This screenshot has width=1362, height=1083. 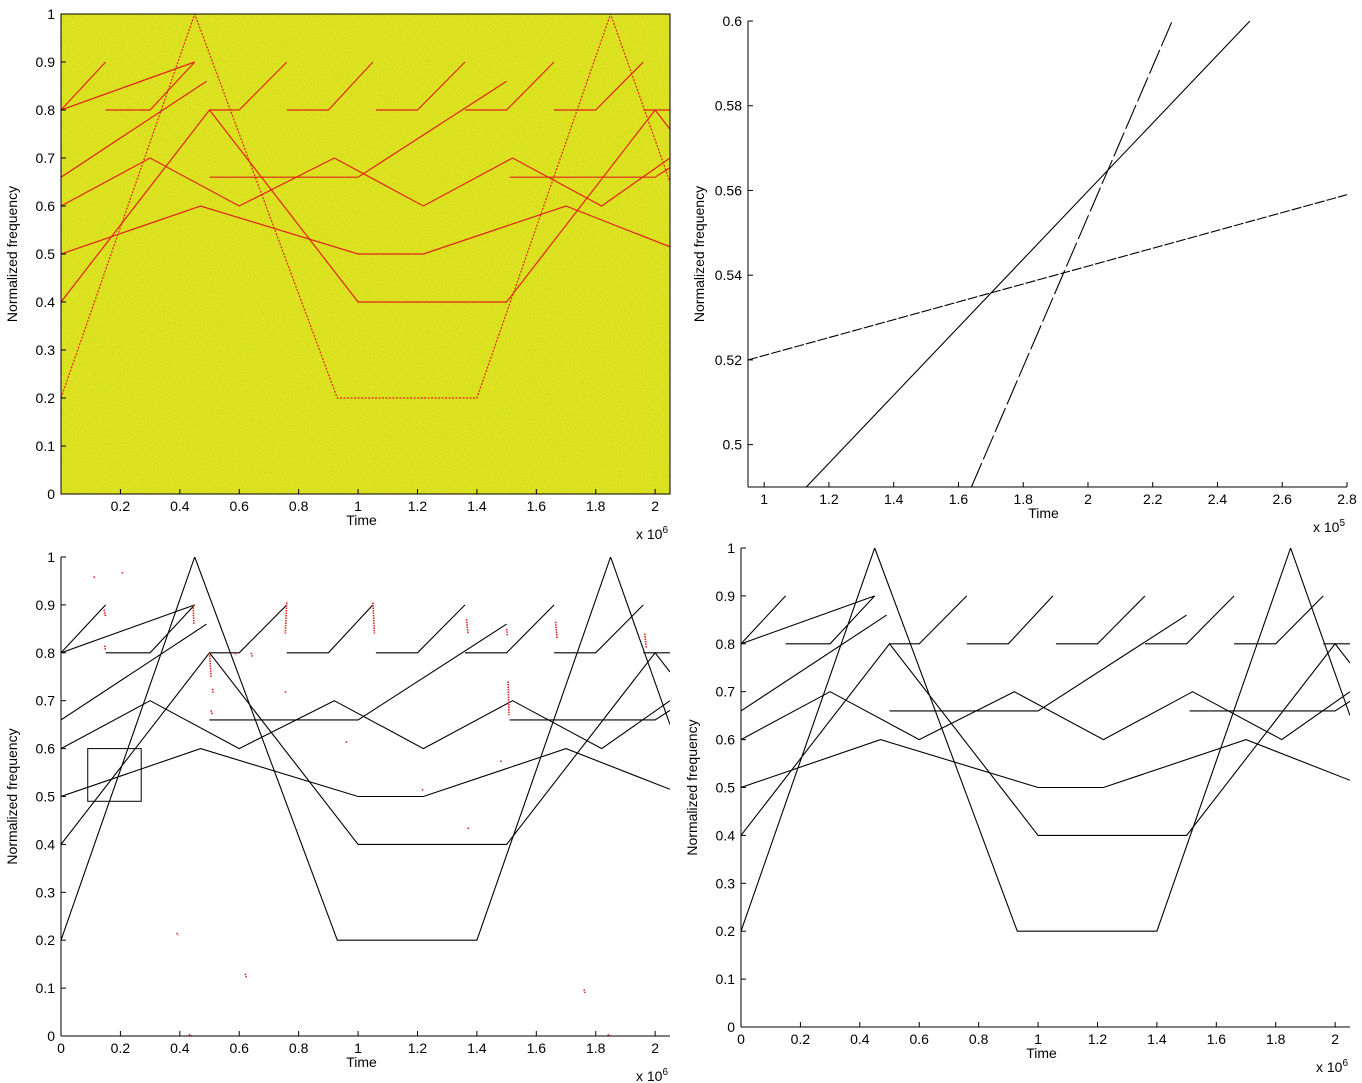 I want to click on x-tick-label: 2.6, so click(x=1283, y=499).